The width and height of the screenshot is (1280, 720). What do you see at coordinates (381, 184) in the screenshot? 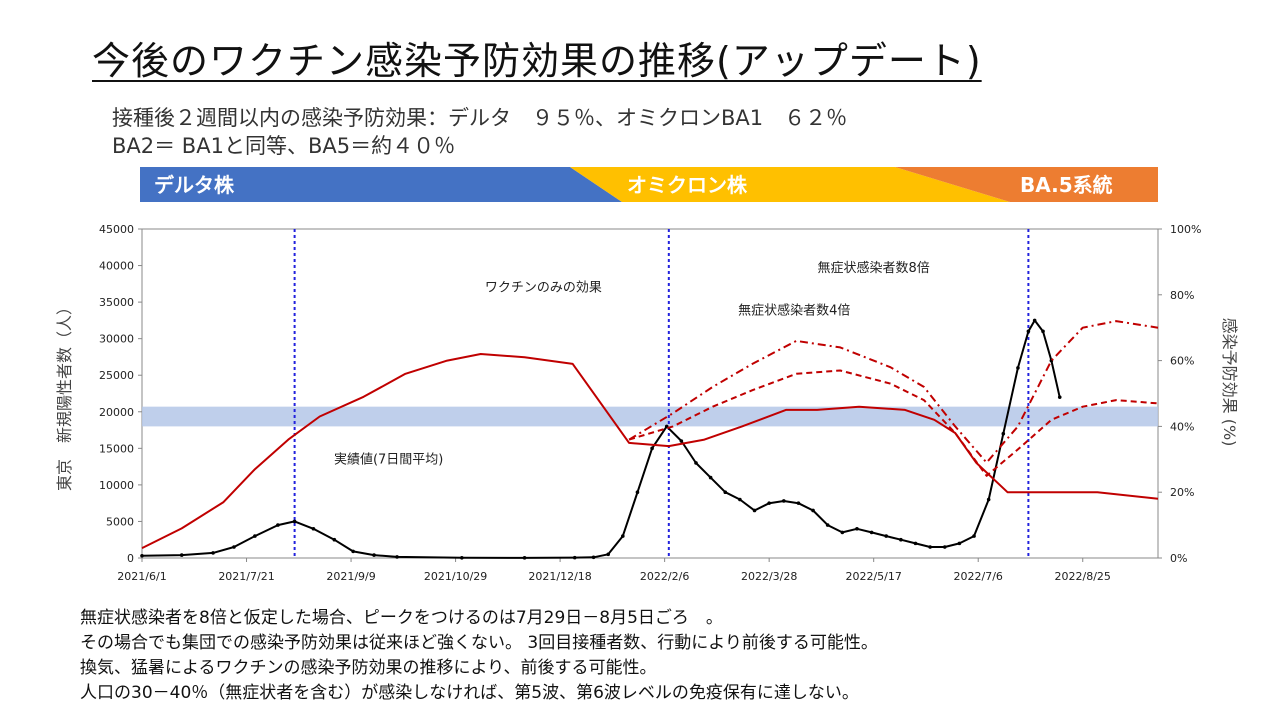
I see `strain-band-delta` at bounding box center [381, 184].